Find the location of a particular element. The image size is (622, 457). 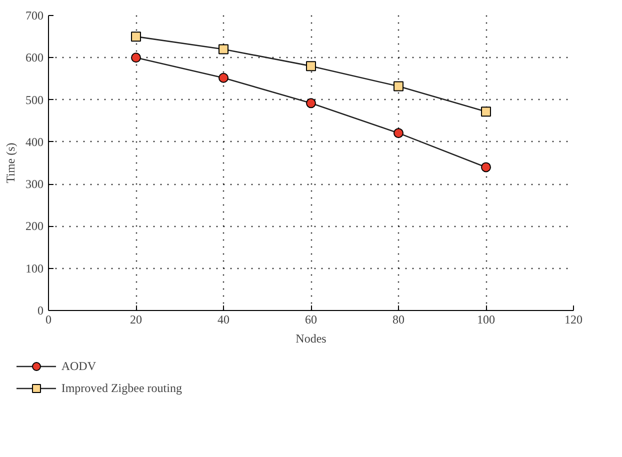

legend-label: AODV is located at coordinates (78, 366).